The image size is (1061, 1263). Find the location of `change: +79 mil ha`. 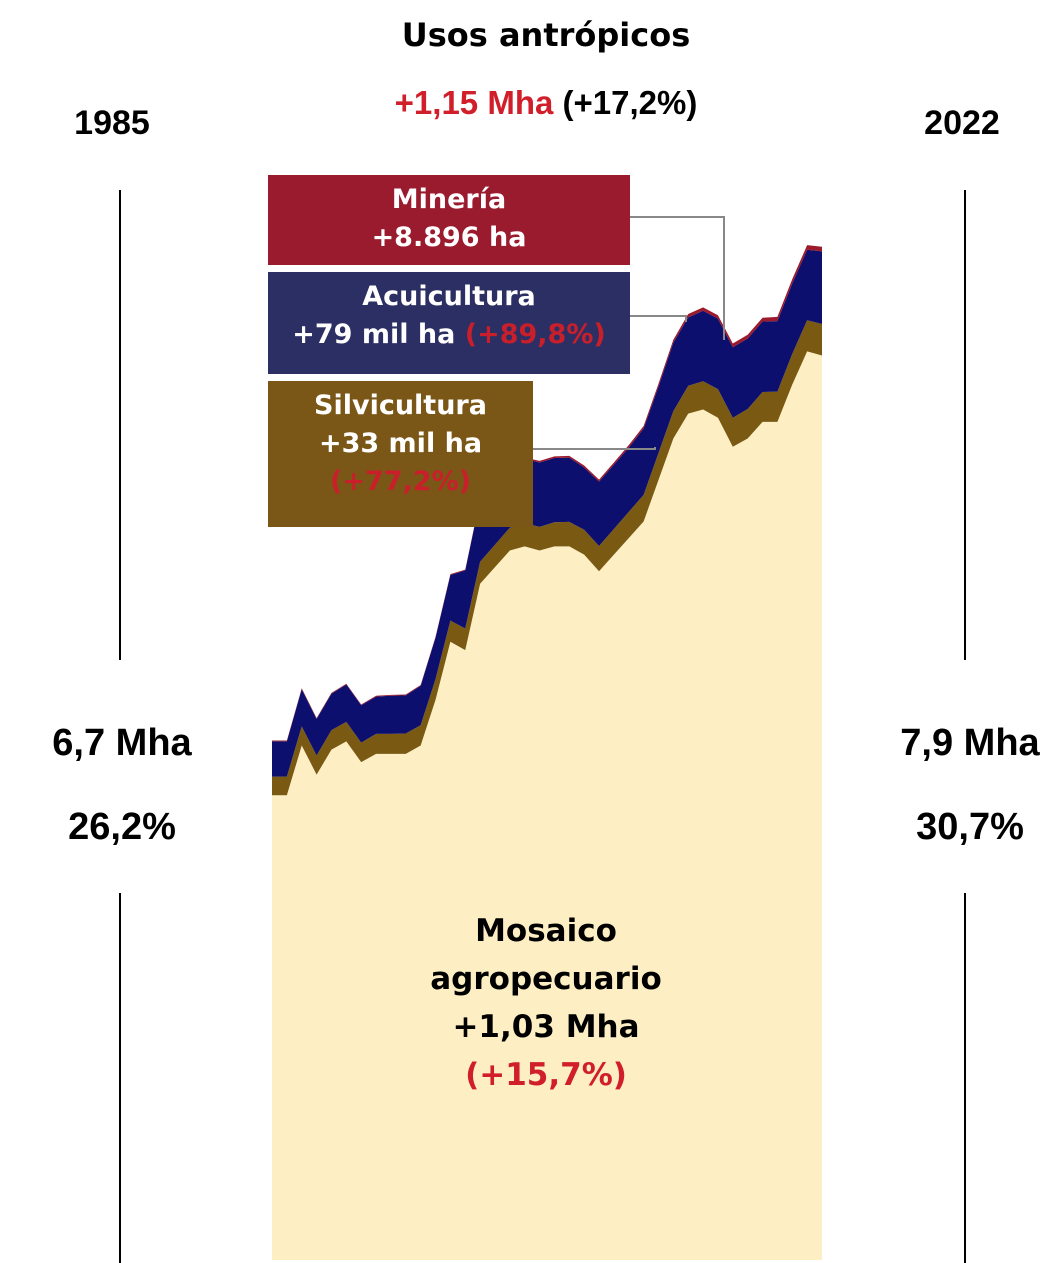

change: +79 mil ha is located at coordinates (374, 334).